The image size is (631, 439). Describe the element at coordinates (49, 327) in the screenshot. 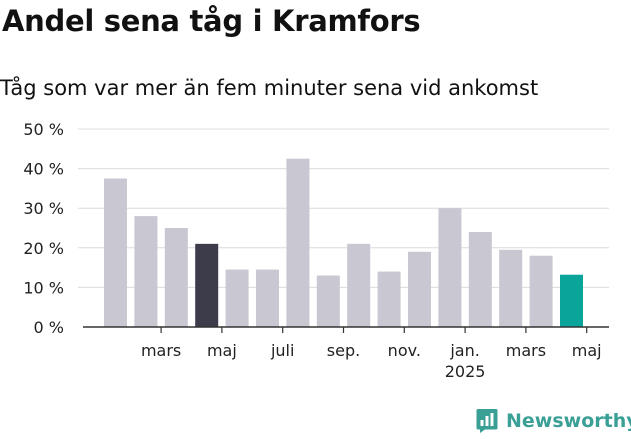

I see `y-tick-label: 0 %` at that location.